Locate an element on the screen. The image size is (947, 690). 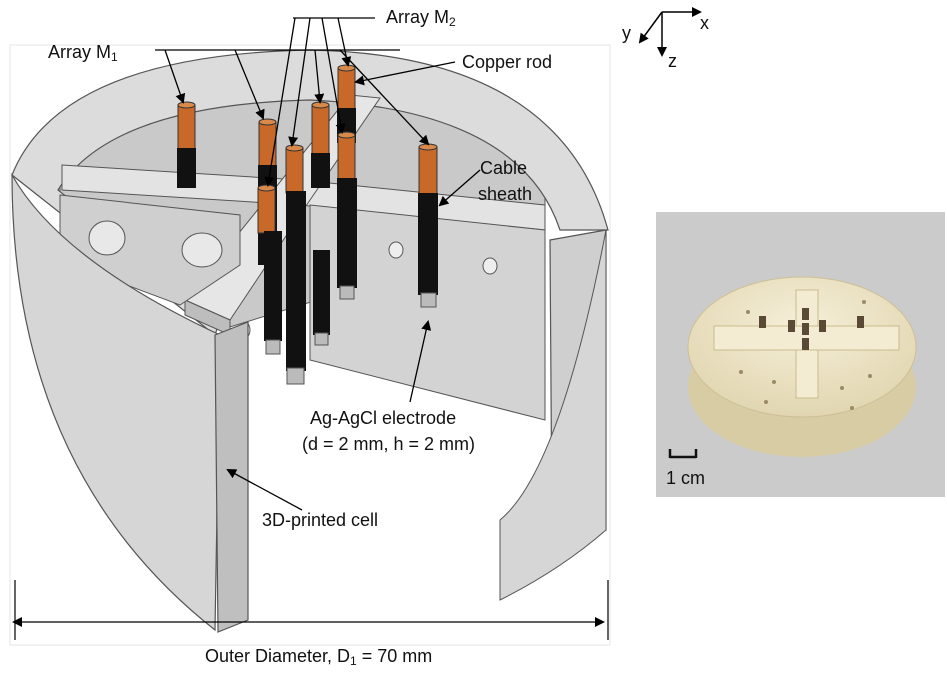
array-m2-pointers is located at coordinates (319, 102).